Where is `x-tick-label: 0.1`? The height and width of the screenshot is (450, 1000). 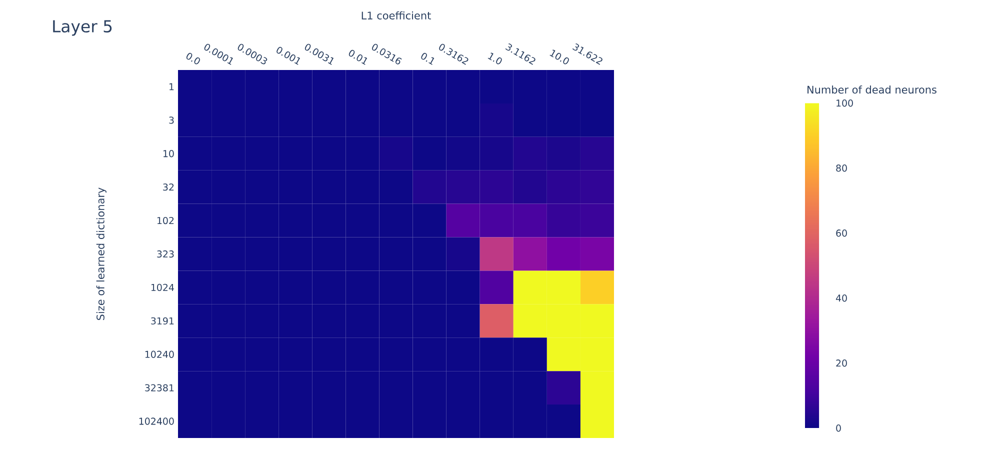
x-tick-label: 0.1 is located at coordinates (427, 58).